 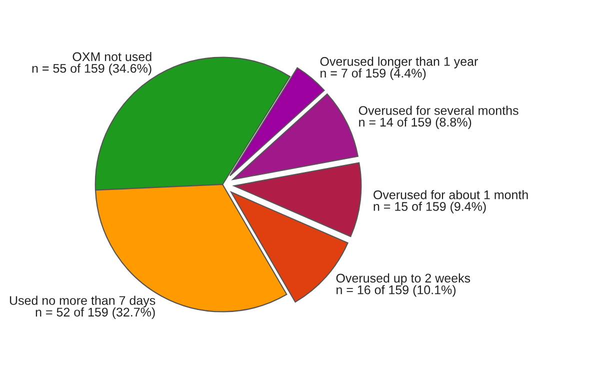 I want to click on slice-label: Overused for several months, so click(x=438, y=110).